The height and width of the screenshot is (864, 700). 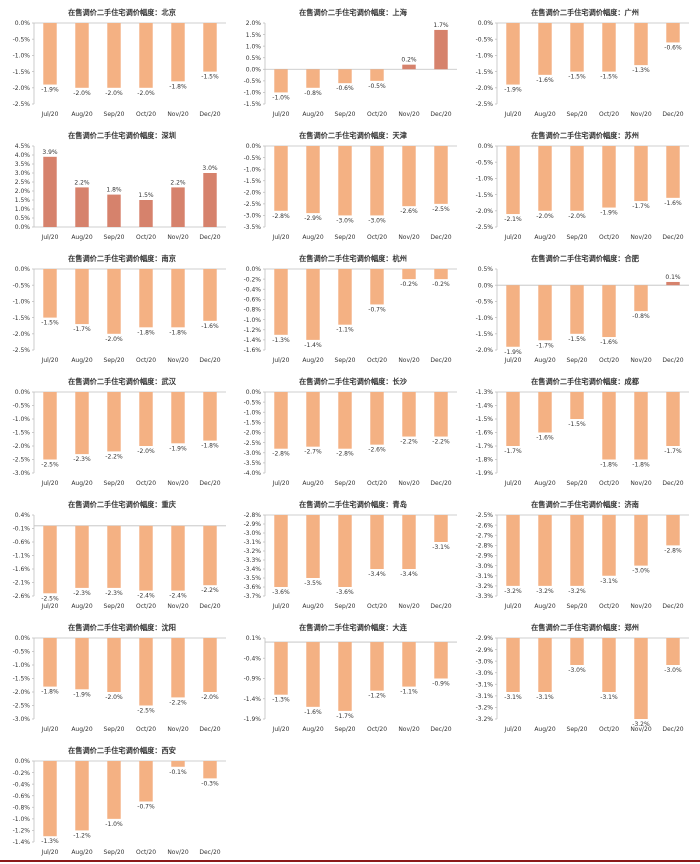 I want to click on chart-title: 在售调价二手住宅调价幅度：深圳, so click(x=122, y=135).